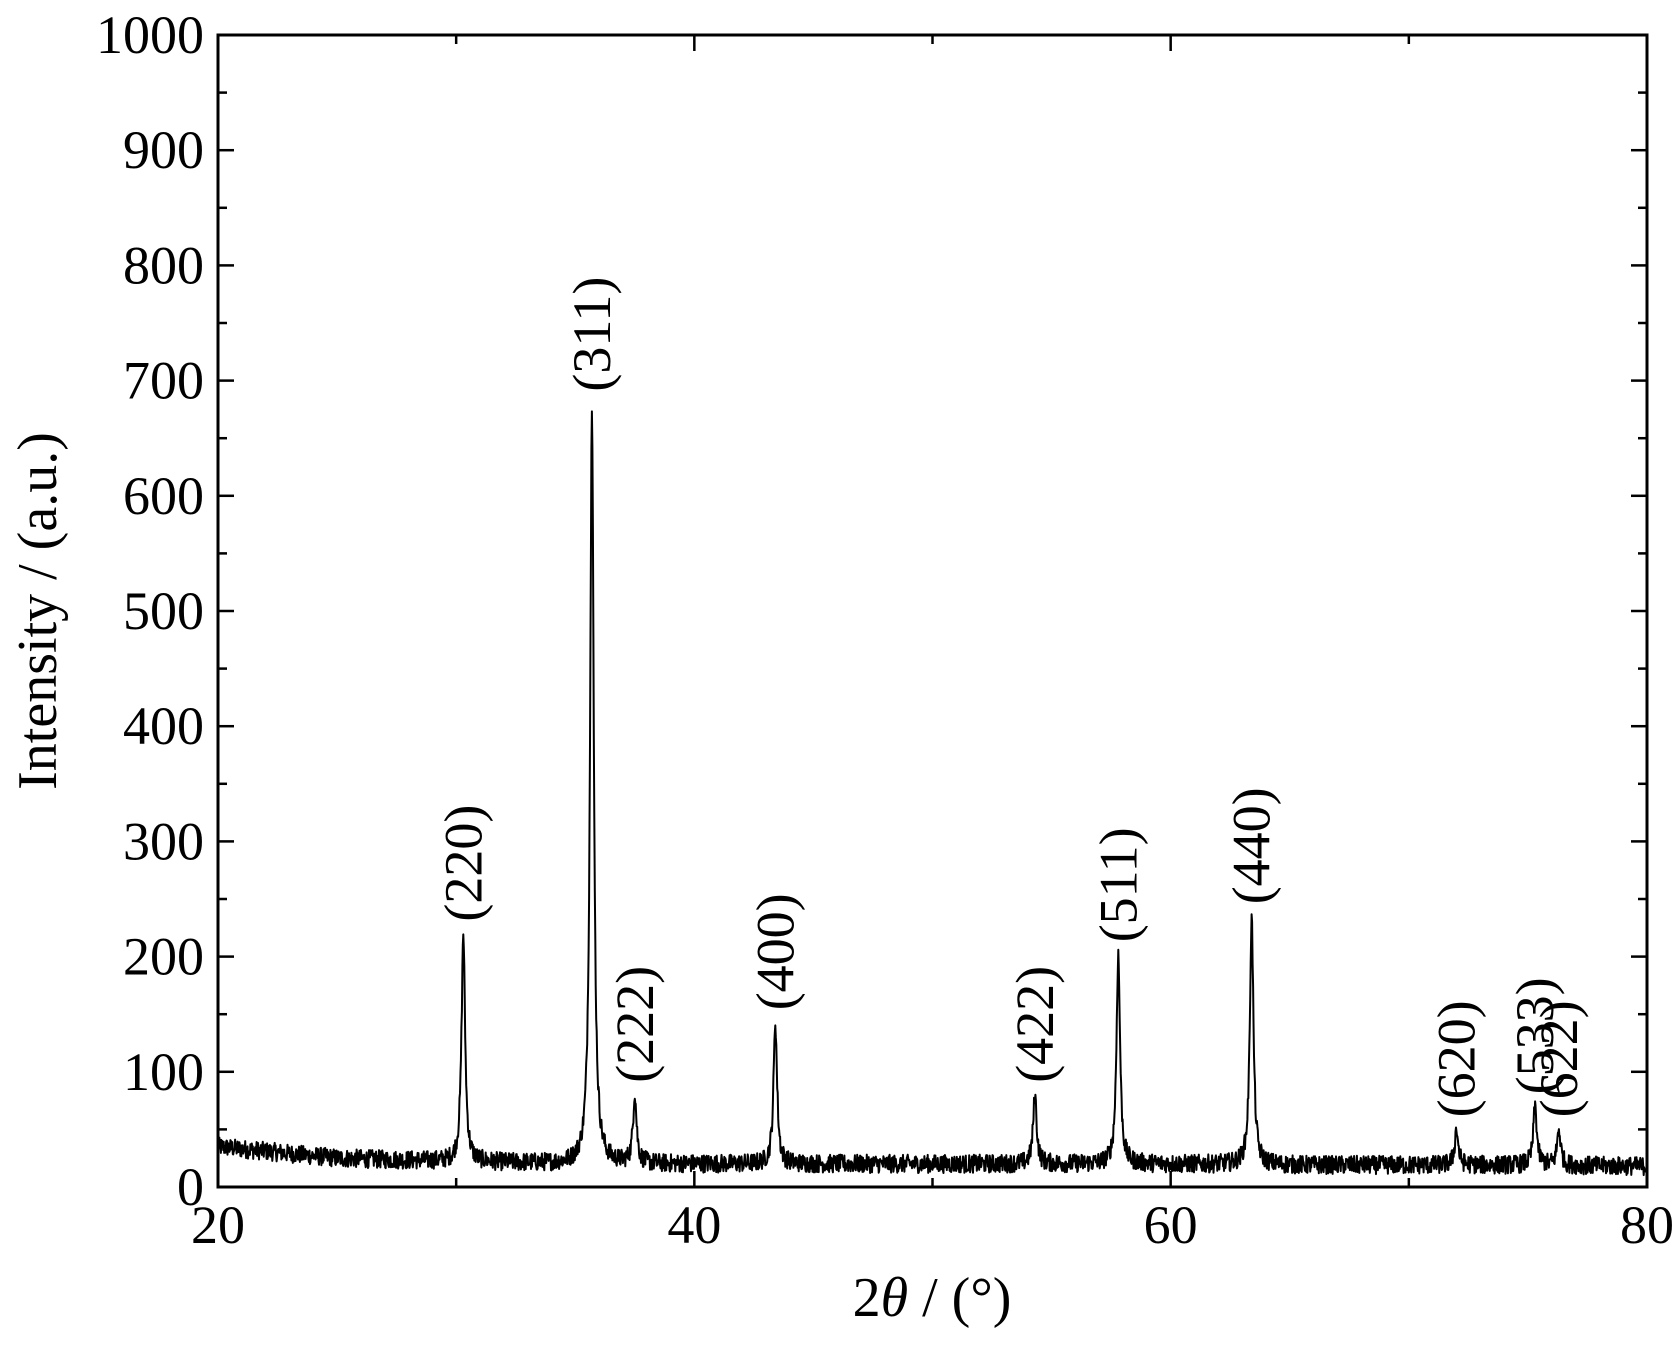 The image size is (1679, 1352). What do you see at coordinates (1647, 1225) in the screenshot?
I see `x-tick-label: 80` at bounding box center [1647, 1225].